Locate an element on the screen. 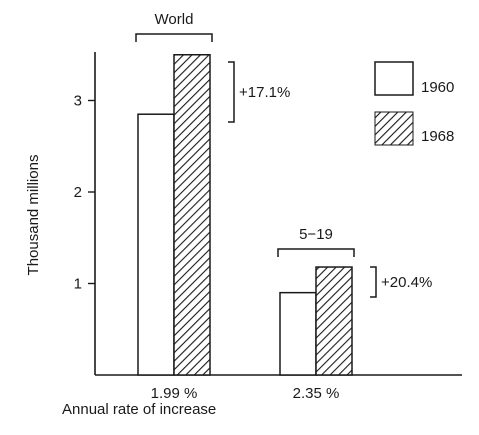 This screenshot has height=435, width=479. x-axis-title: Annual rate of increase is located at coordinates (139, 409).